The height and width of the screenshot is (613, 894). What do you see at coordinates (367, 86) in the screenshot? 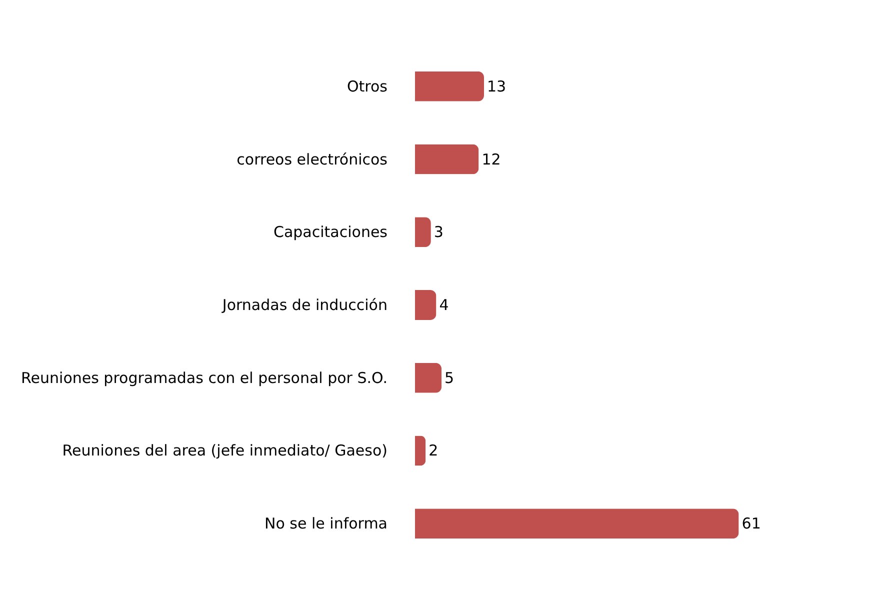
I see `y-tick-label: Otros` at bounding box center [367, 86].